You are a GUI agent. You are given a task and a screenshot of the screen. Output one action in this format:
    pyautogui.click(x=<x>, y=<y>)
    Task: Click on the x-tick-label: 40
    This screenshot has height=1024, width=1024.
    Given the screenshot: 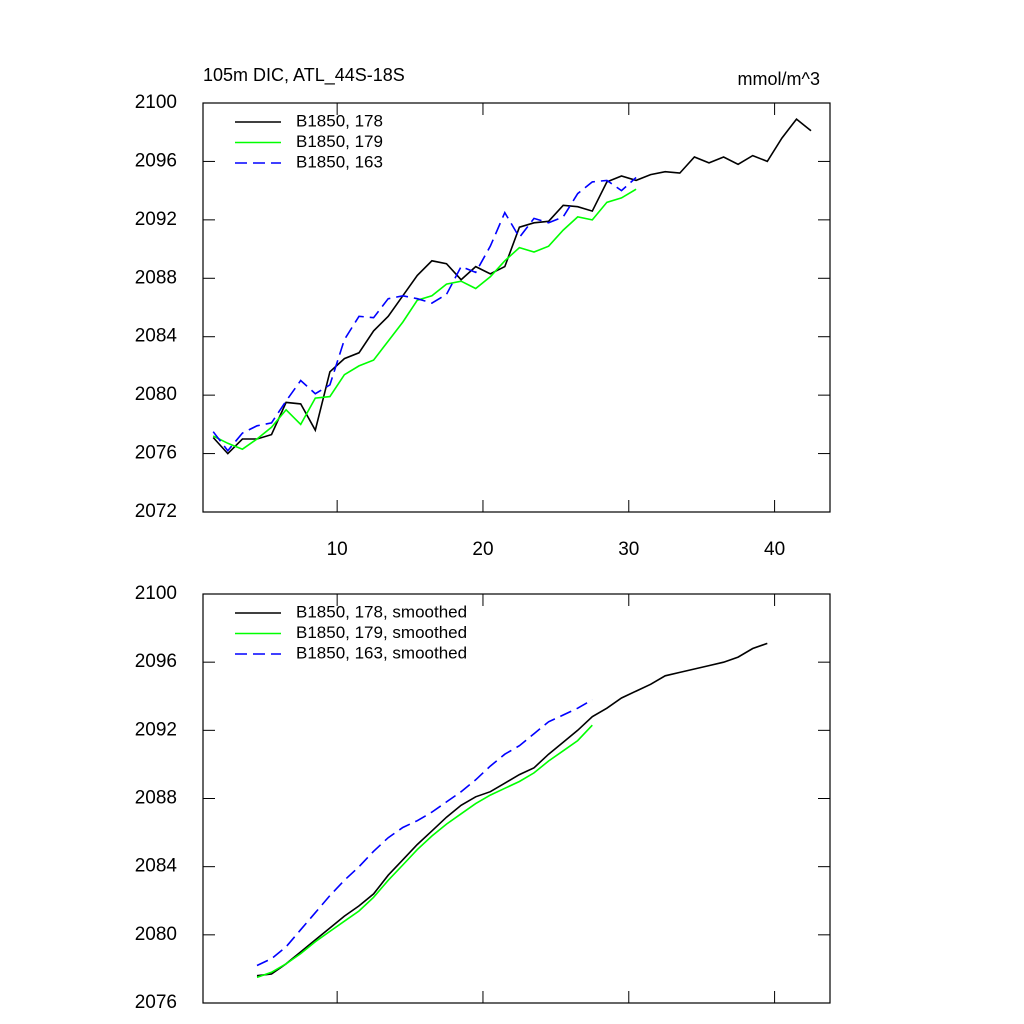 What is the action you would take?
    pyautogui.click(x=774, y=549)
    